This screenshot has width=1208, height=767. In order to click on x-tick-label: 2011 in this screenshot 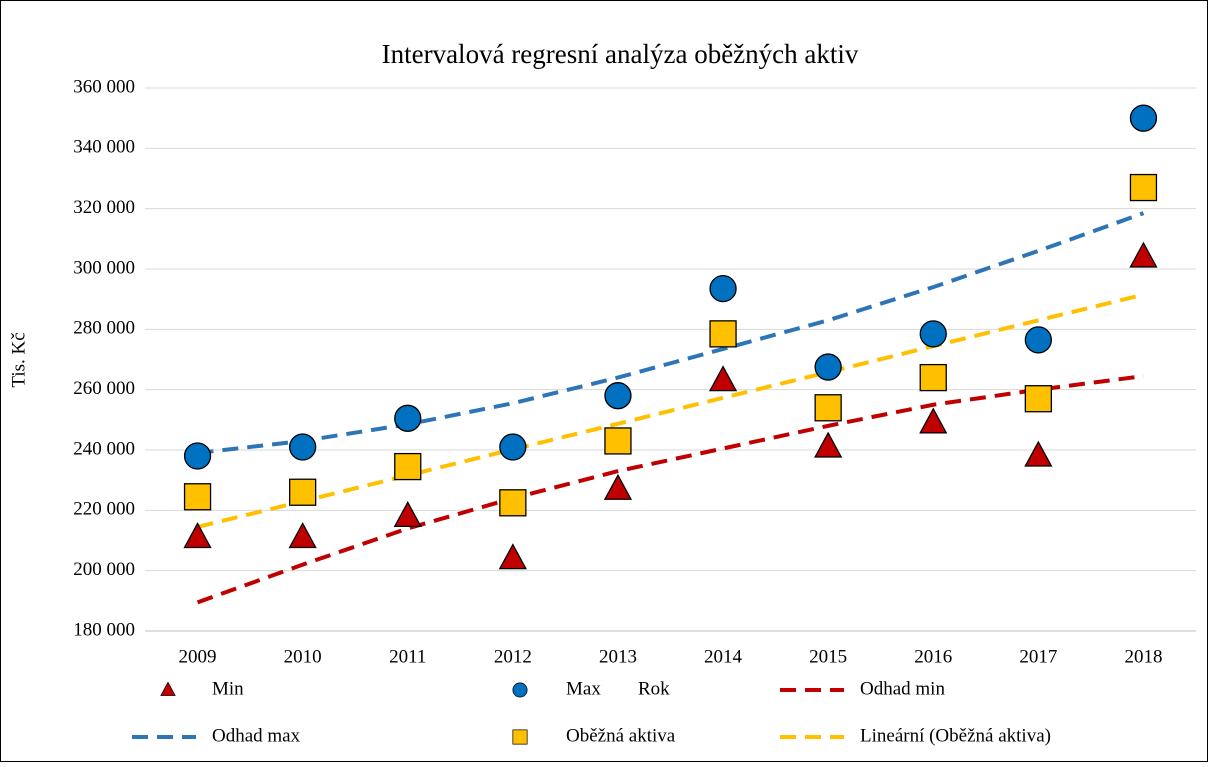, I will do `click(407, 656)`.